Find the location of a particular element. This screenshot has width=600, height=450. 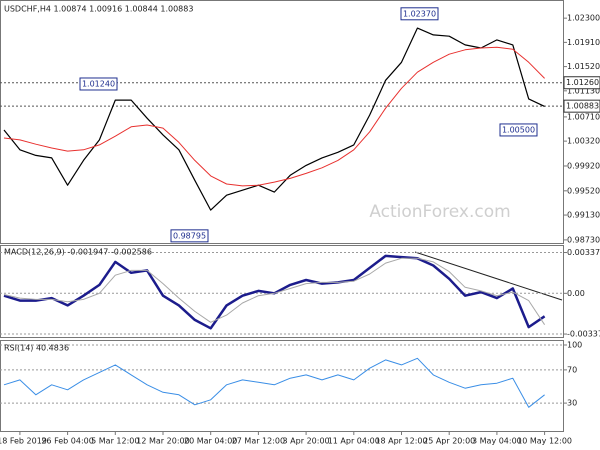

x-tick-label: 11 Apr 04:00 is located at coordinates (354, 441).